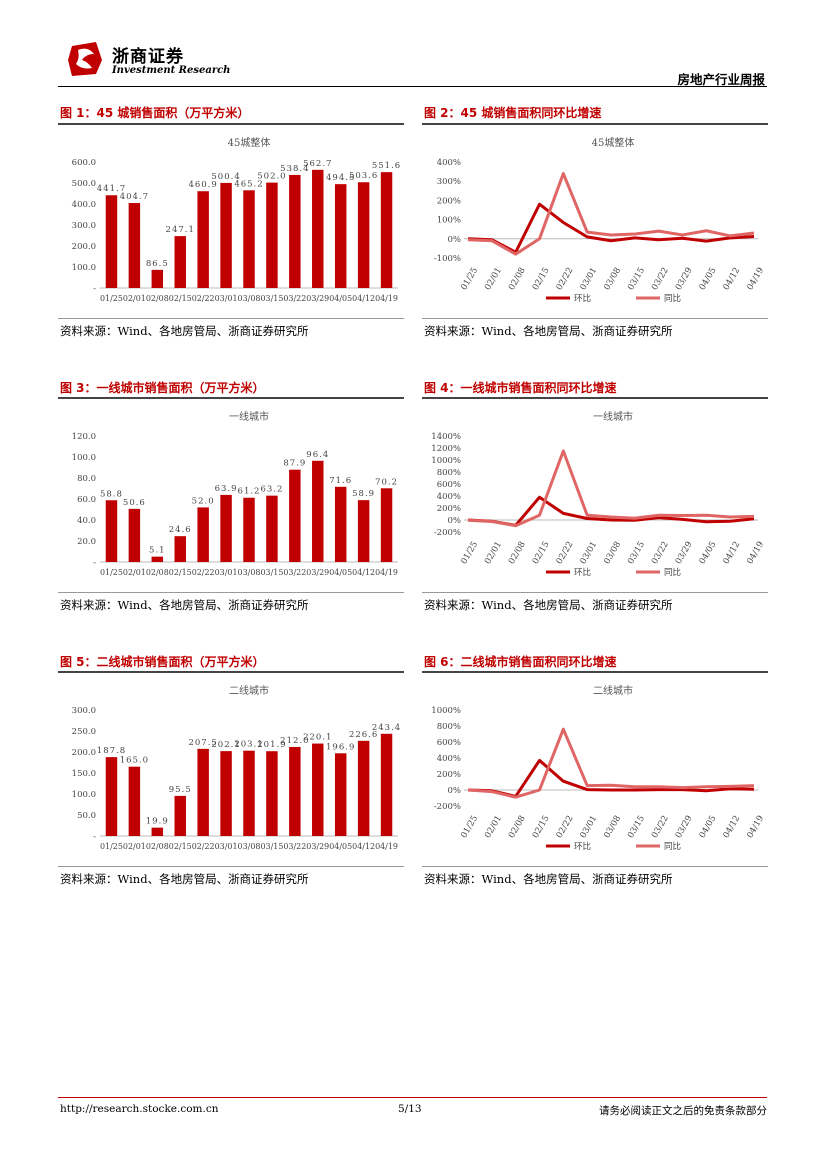  Describe the element at coordinates (231, 866) in the screenshot. I see `figure-5-bottom-rule` at that location.